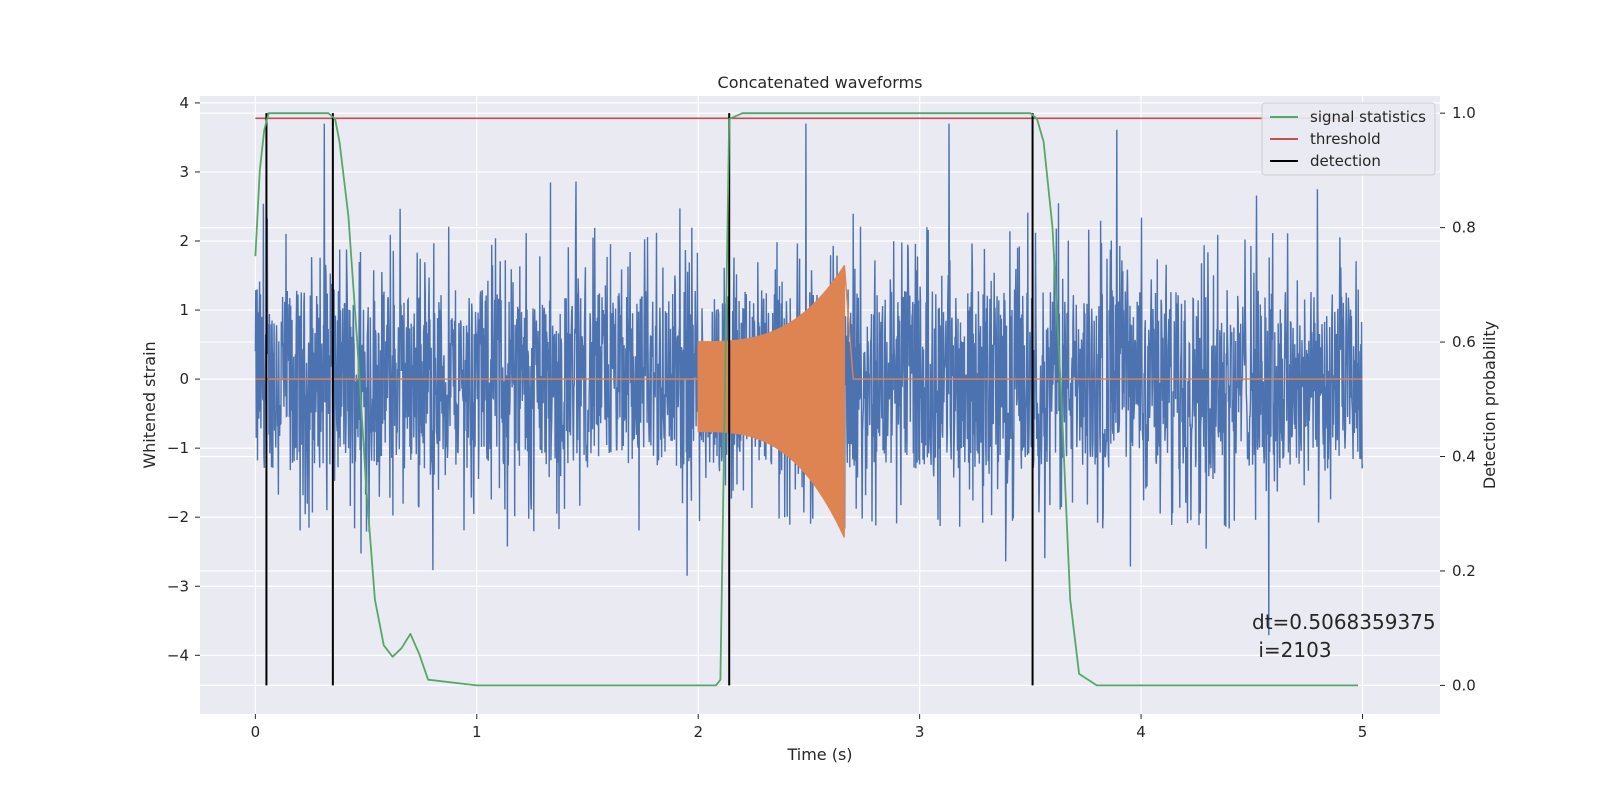 This screenshot has height=800, width=1600. What do you see at coordinates (1292, 650) in the screenshot?
I see `annotation-index: i=2103` at bounding box center [1292, 650].